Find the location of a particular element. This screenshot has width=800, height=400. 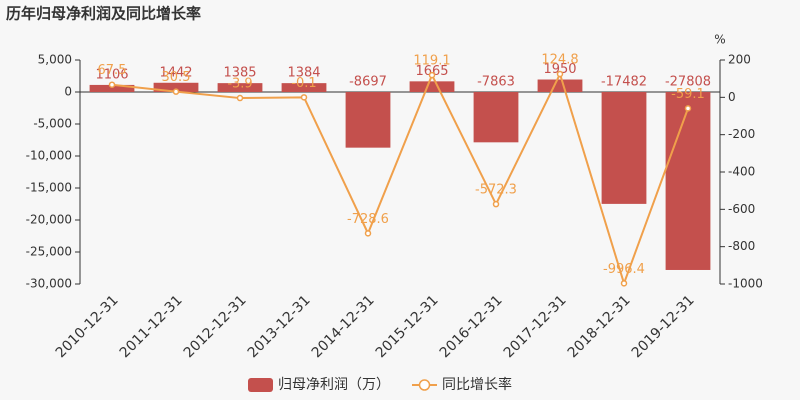

bar-label: 1106 is located at coordinates (111, 74).